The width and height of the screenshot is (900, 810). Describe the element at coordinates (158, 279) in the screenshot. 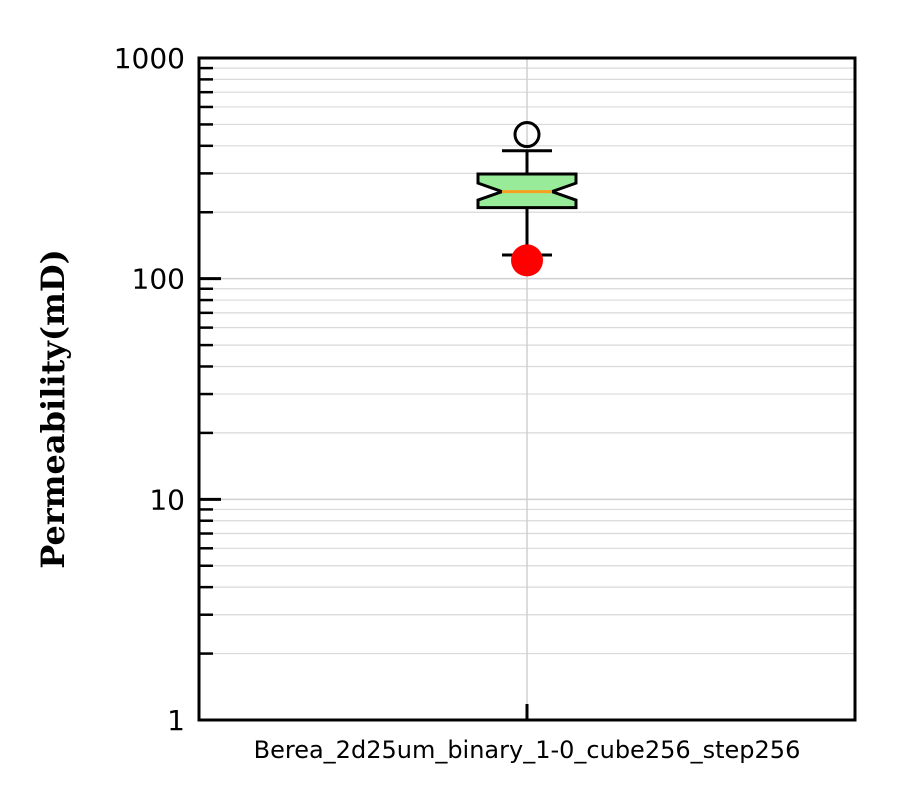

I see `y-tick-label: 100` at that location.